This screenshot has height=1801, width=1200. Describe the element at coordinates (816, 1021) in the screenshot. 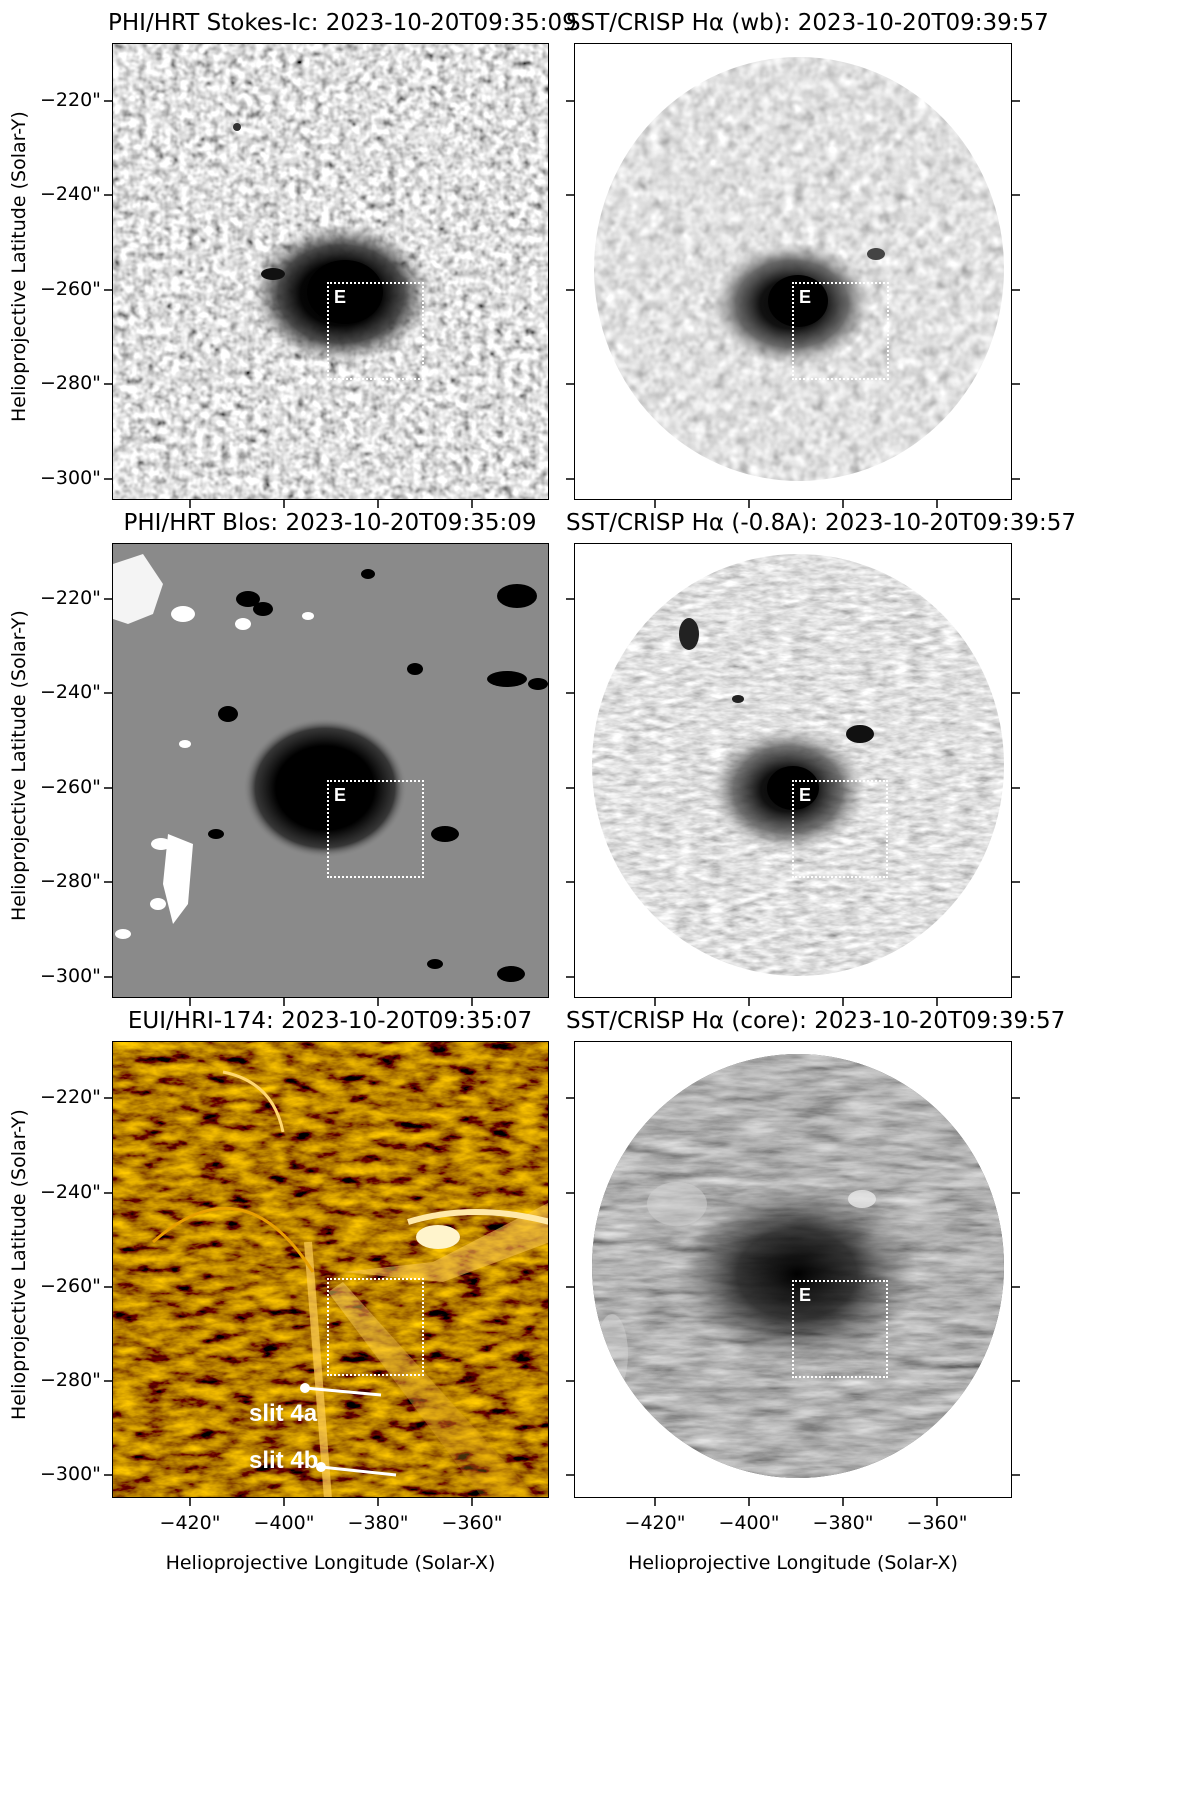

I see `panel-title-ha-core: SST/CRISP Hα (core): 2023-10-20T09:39:57` at that location.